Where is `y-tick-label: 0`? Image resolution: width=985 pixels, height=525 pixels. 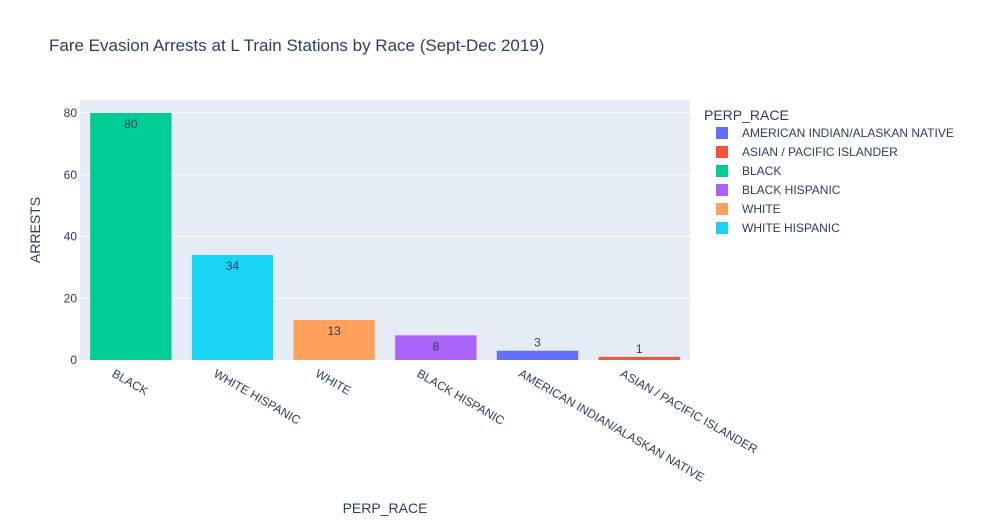 y-tick-label: 0 is located at coordinates (73, 360).